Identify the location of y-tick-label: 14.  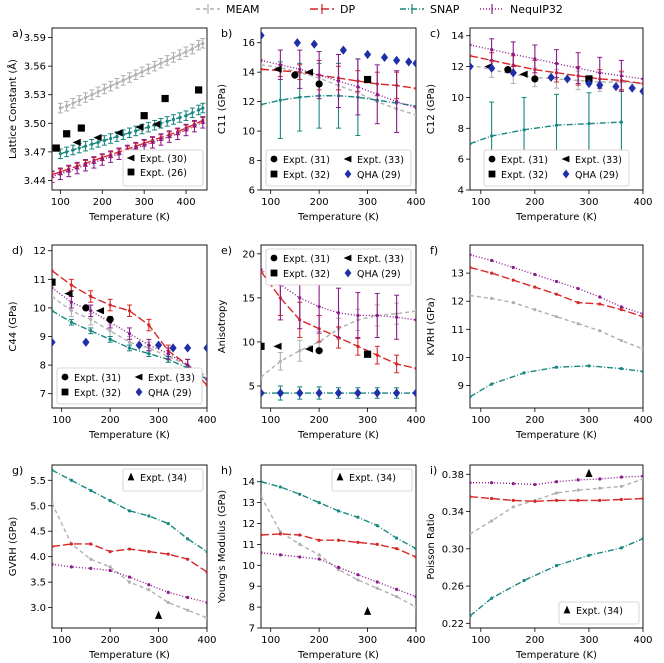
(457, 36).